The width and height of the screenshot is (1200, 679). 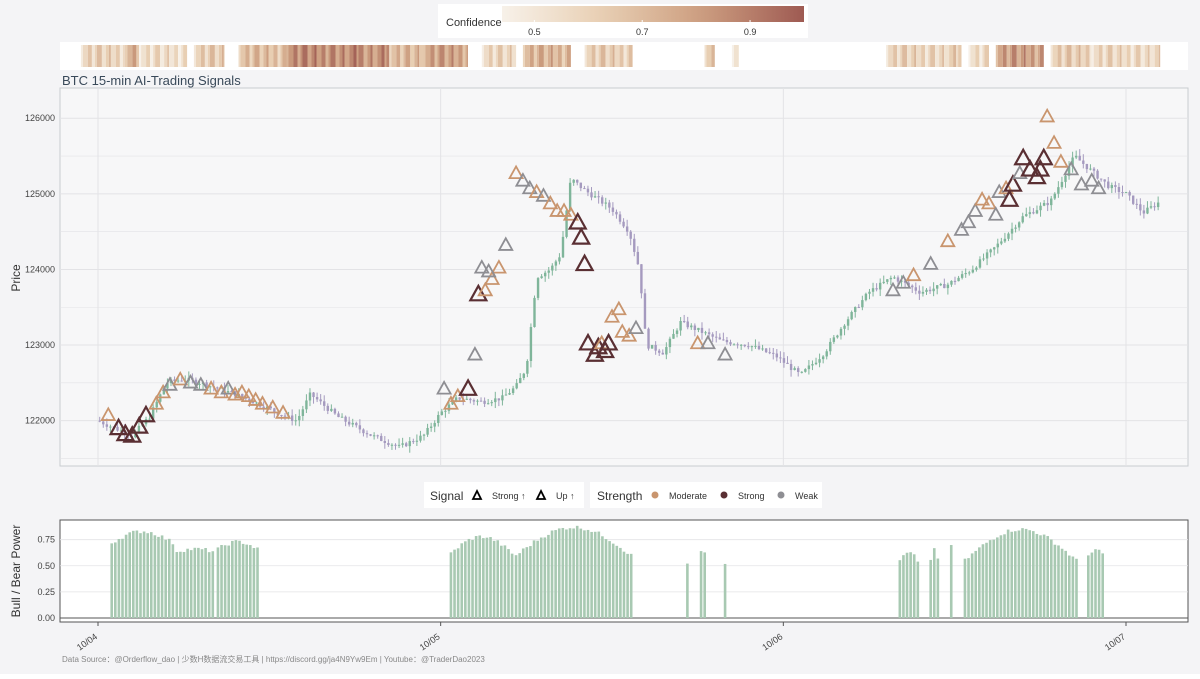 I want to click on colorbar-tick-label: 0.5, so click(x=534, y=32).